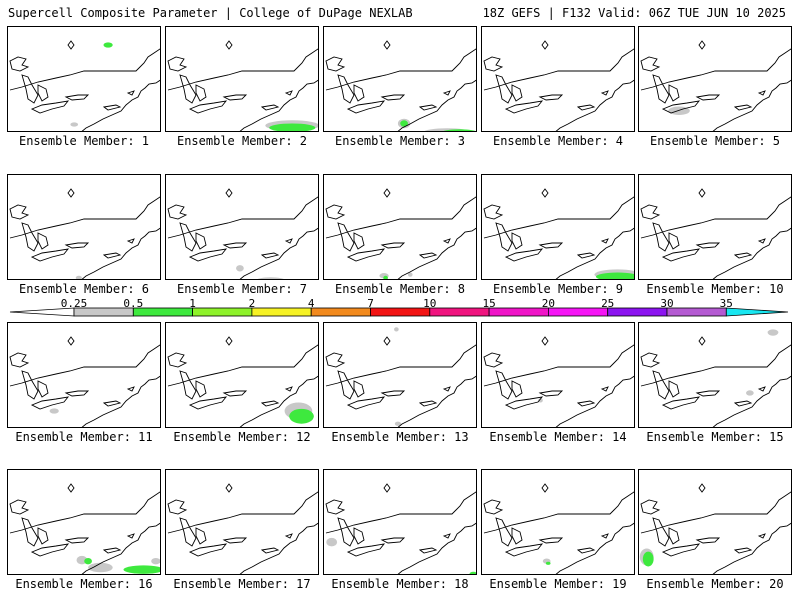  Describe the element at coordinates (489, 303) in the screenshot. I see `scale-tick-label: 15` at that location.